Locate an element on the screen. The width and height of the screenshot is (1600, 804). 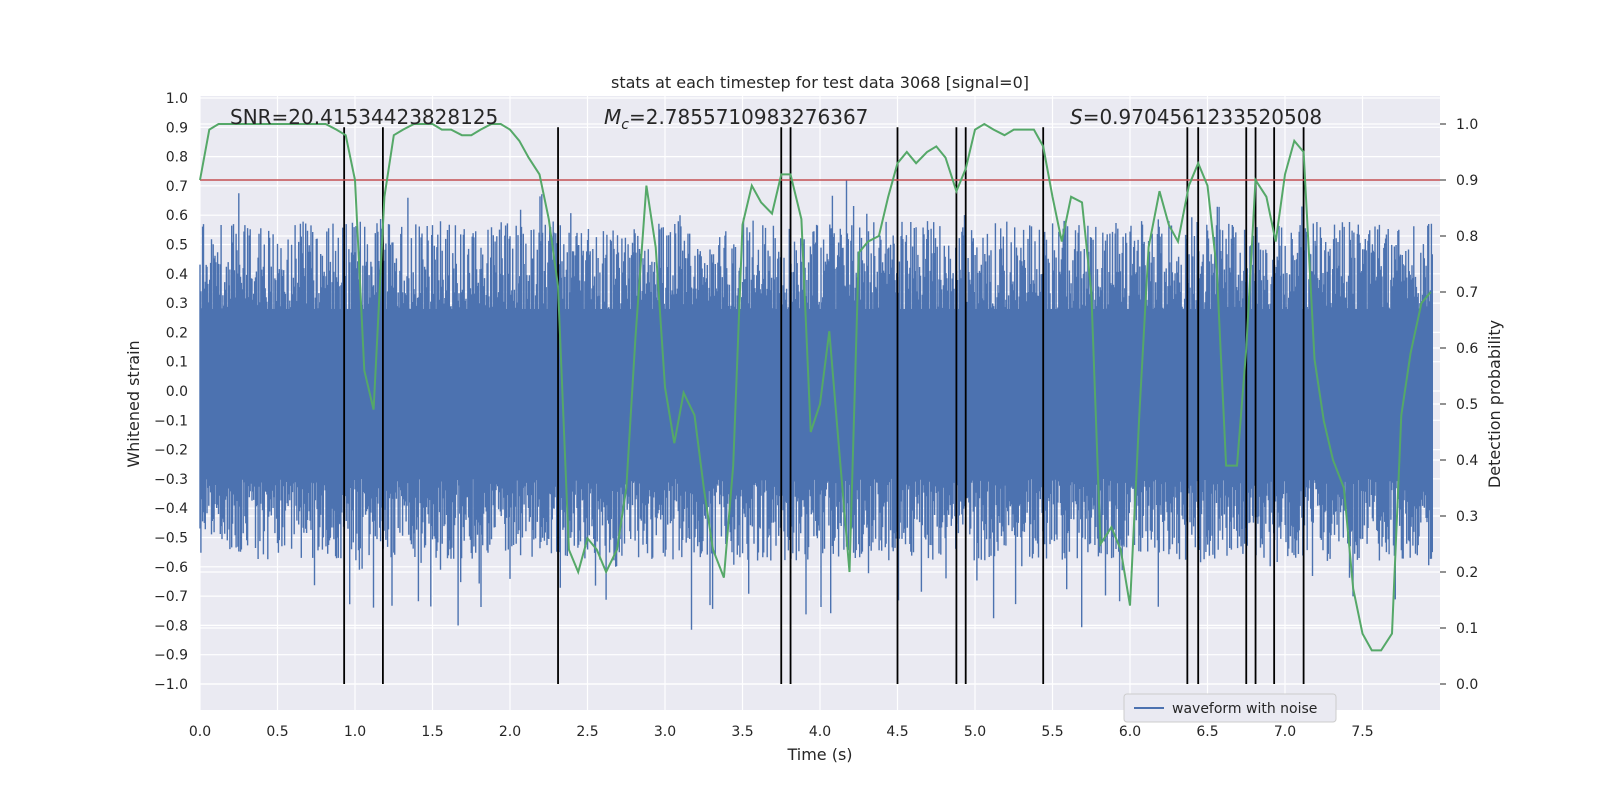
y-right-tick-label: 0.0 is located at coordinates (1467, 685).